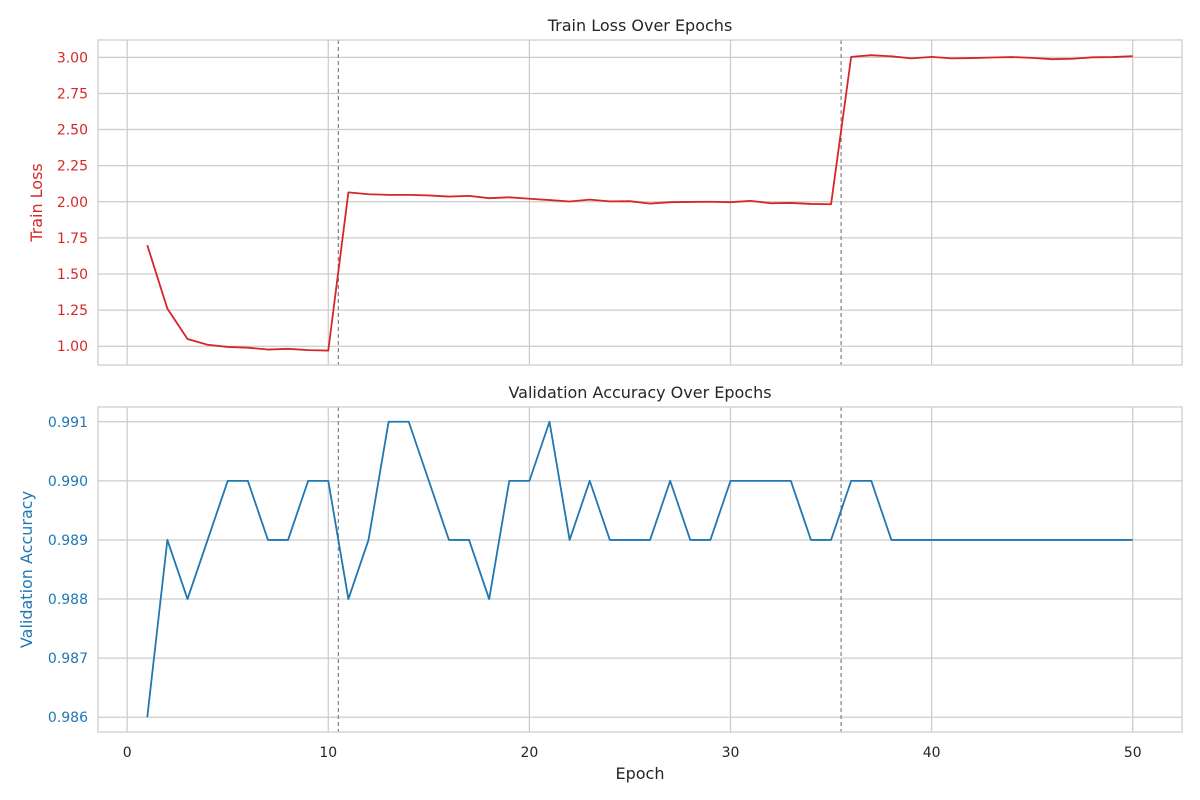 This screenshot has height=800, width=1200. I want to click on y-tick-label: 2.00, so click(72, 203).